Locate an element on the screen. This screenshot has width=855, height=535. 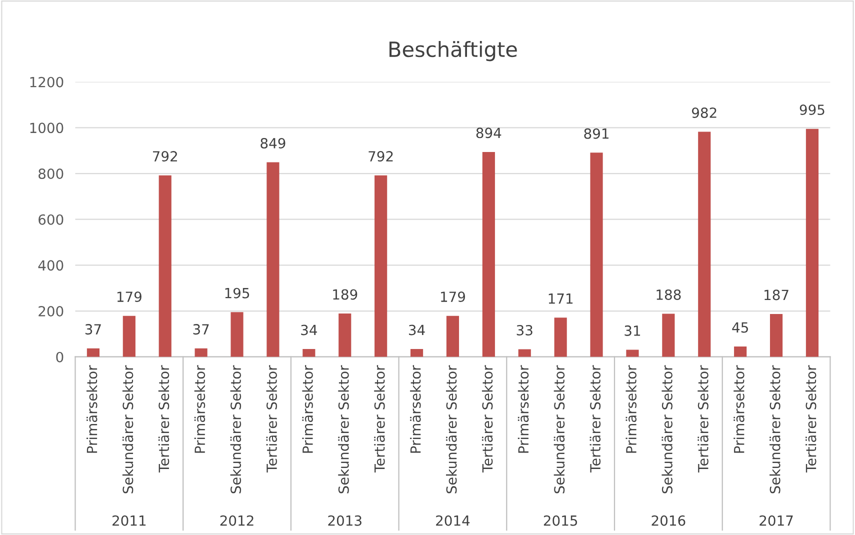
data-label: 849 is located at coordinates (273, 143).